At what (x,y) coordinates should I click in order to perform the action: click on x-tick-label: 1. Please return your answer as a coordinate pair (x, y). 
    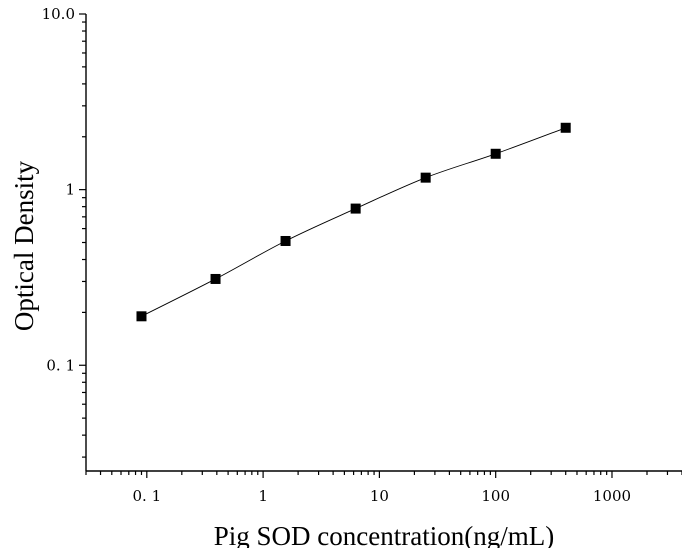
    Looking at the image, I should click on (263, 496).